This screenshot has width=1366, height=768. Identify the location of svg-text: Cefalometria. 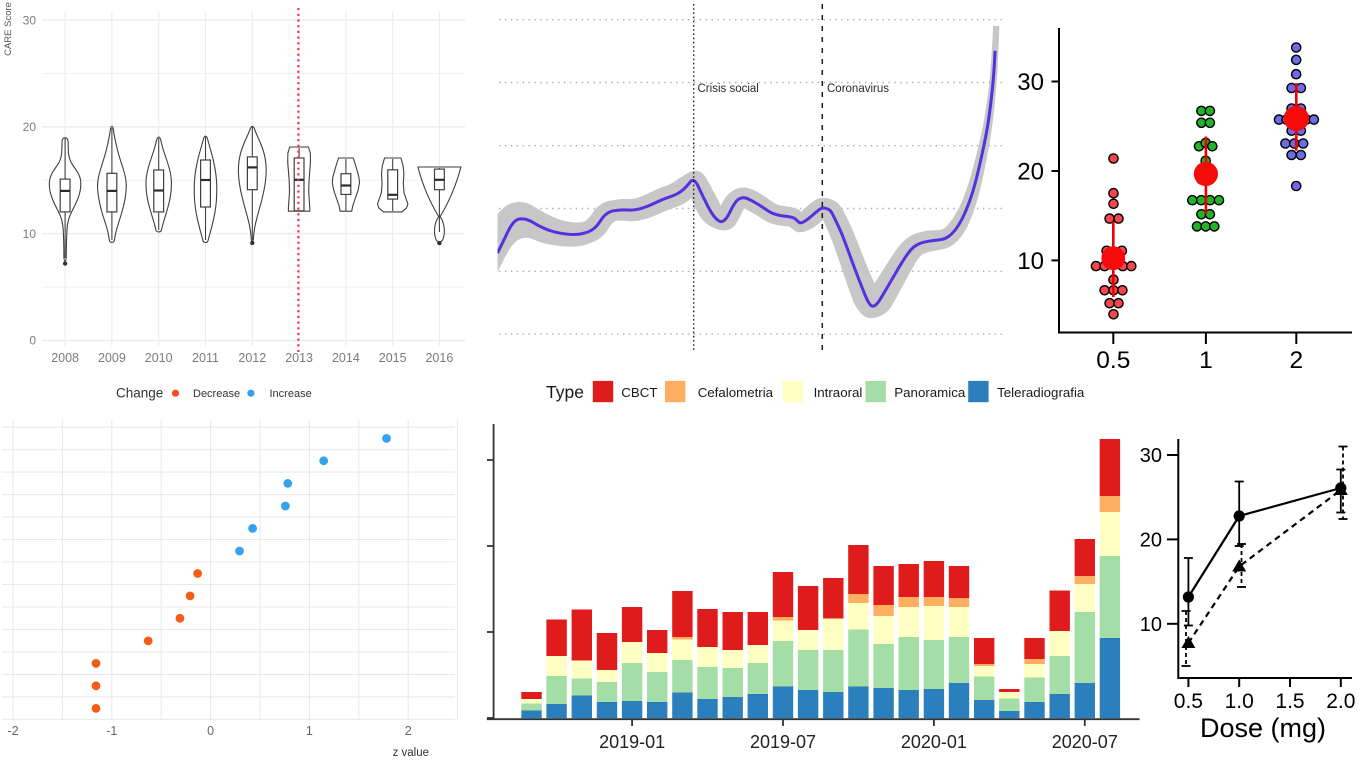
(736, 392).